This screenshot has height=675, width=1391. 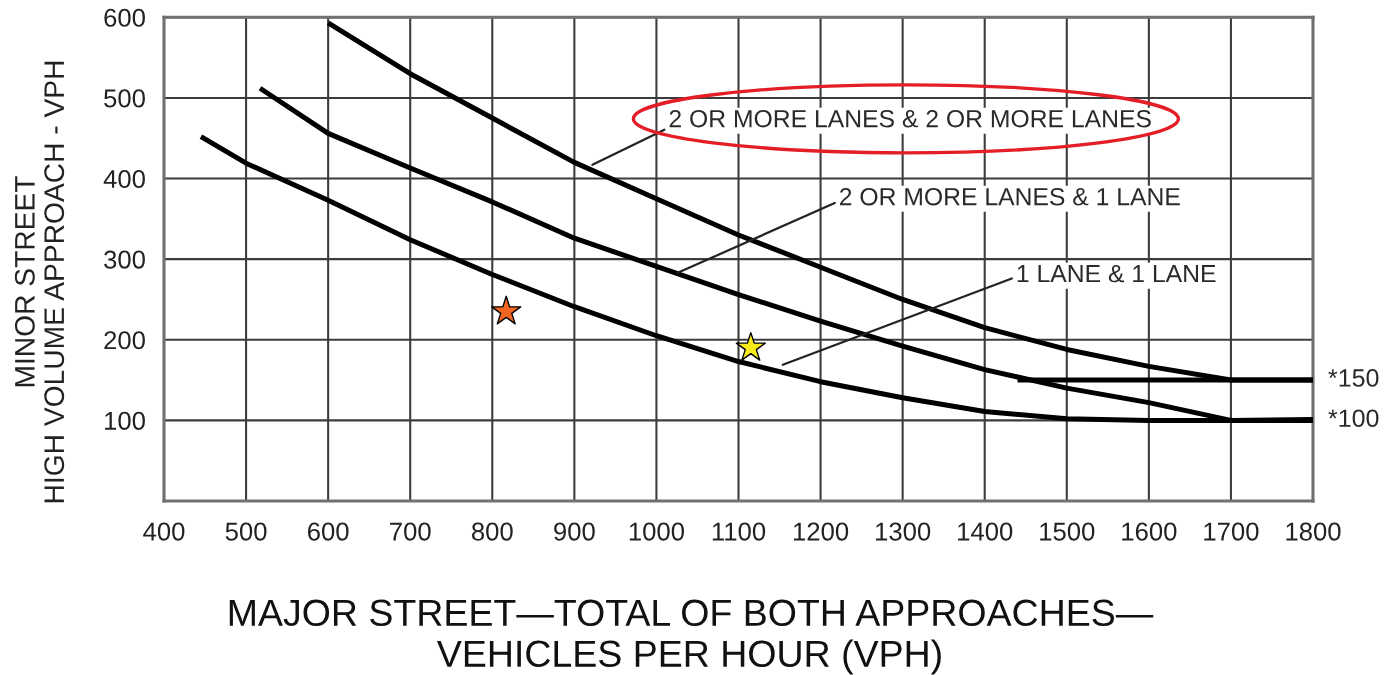 What do you see at coordinates (1067, 531) in the screenshot?
I see `x-tick-label: 1500` at bounding box center [1067, 531].